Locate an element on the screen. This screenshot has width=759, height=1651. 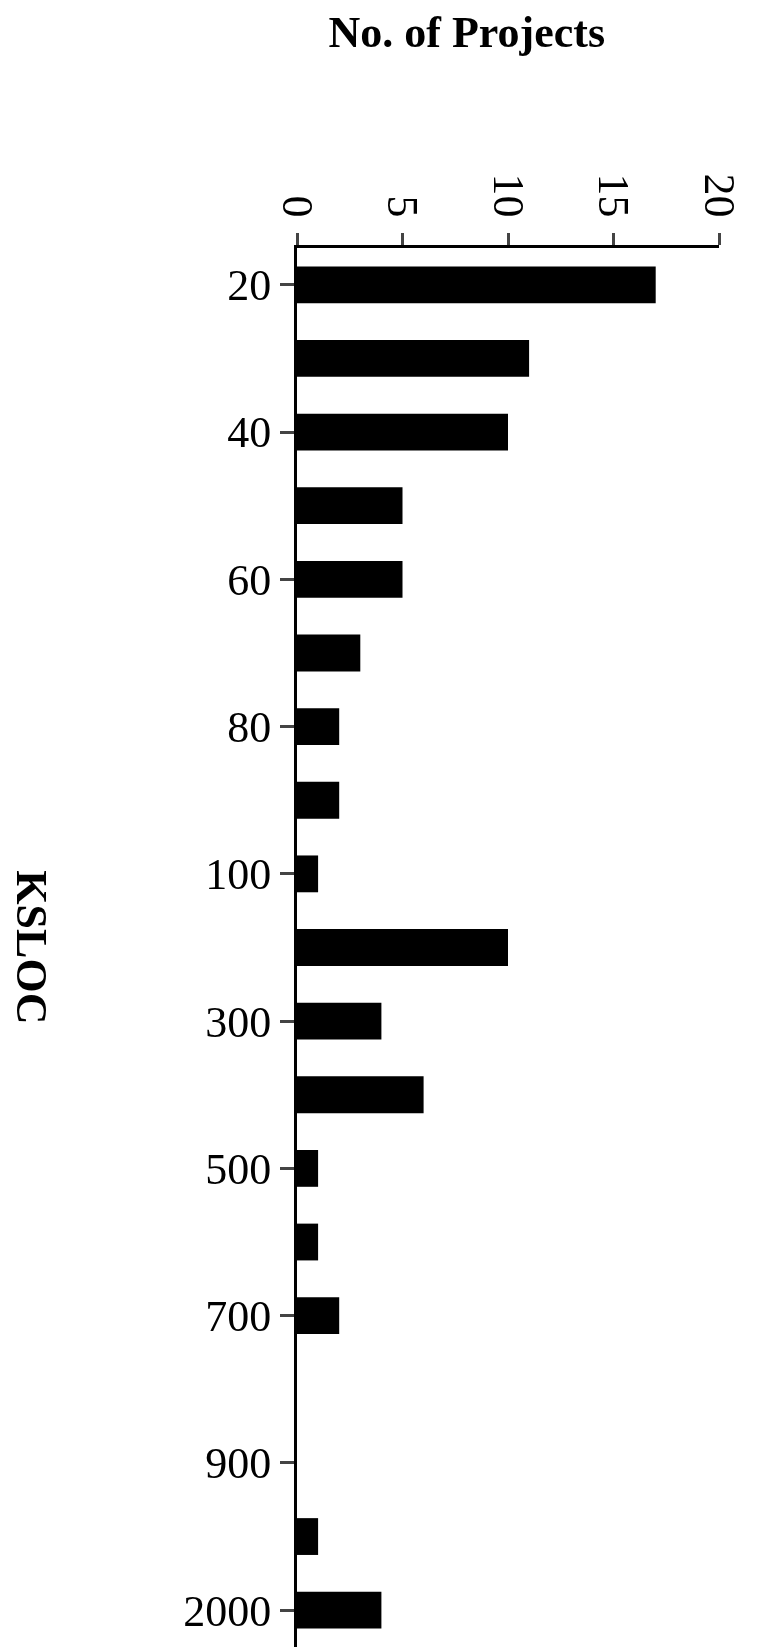
x-tick-label: 0 is located at coordinates (297, 206).